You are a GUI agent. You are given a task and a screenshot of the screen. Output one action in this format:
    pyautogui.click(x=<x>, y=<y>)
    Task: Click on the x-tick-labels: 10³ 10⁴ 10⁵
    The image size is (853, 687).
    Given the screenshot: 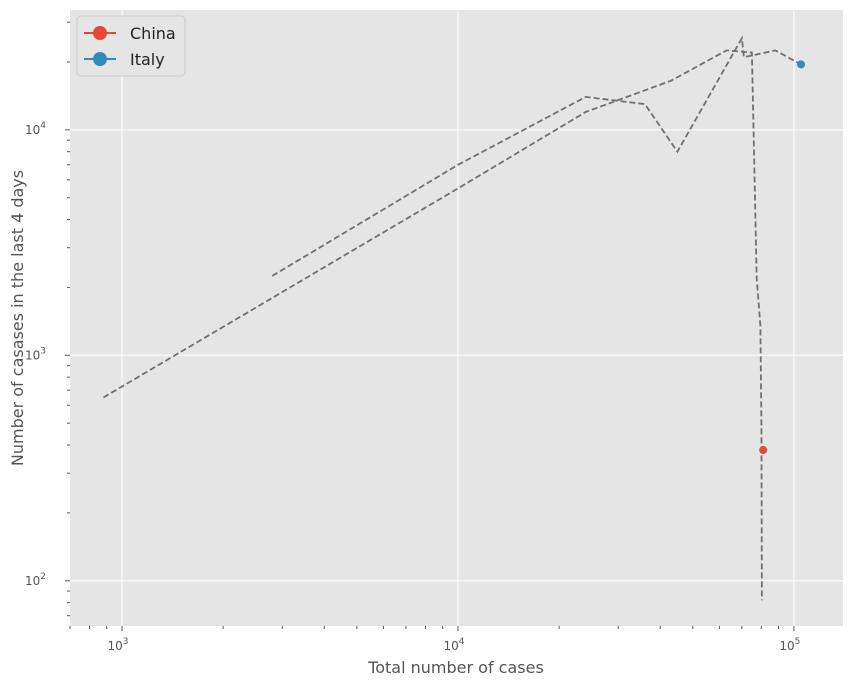 What is the action you would take?
    pyautogui.click(x=454, y=645)
    